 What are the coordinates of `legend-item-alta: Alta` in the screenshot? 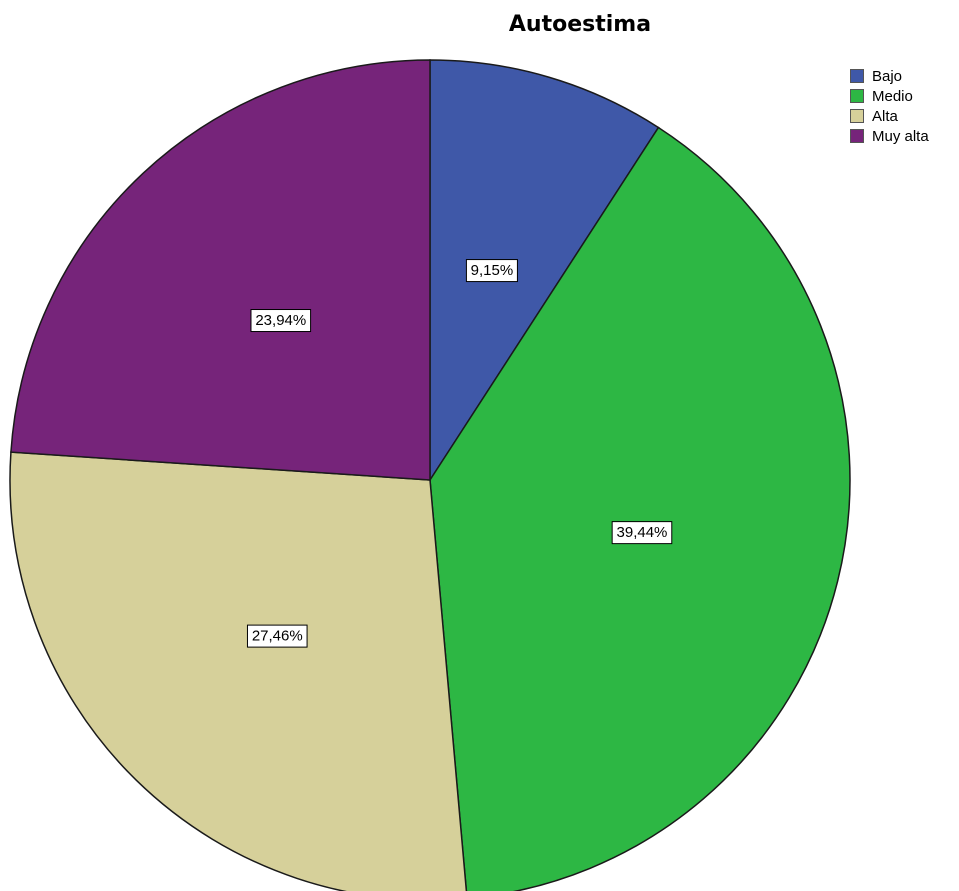 It's located at (889, 116).